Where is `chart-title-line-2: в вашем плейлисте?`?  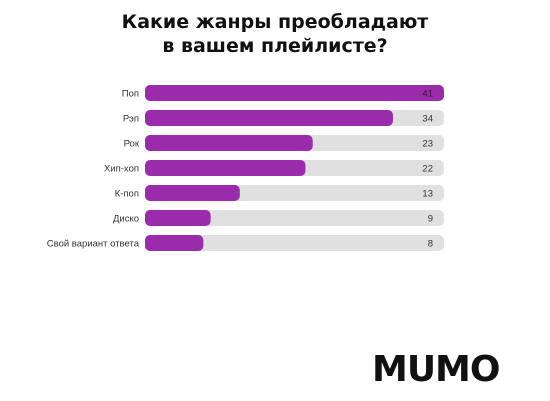 chart-title-line-2: в вашем плейлисте? is located at coordinates (275, 46).